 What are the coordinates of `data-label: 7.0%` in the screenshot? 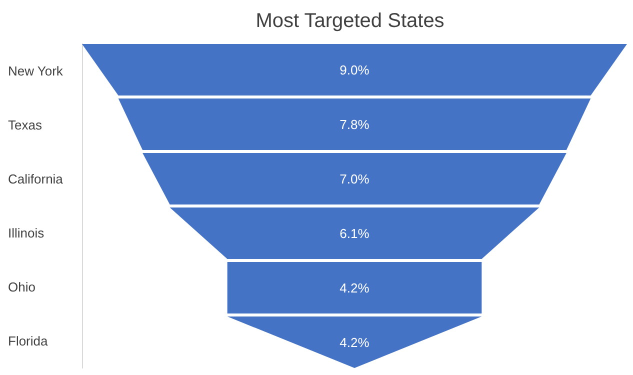 It's located at (355, 178).